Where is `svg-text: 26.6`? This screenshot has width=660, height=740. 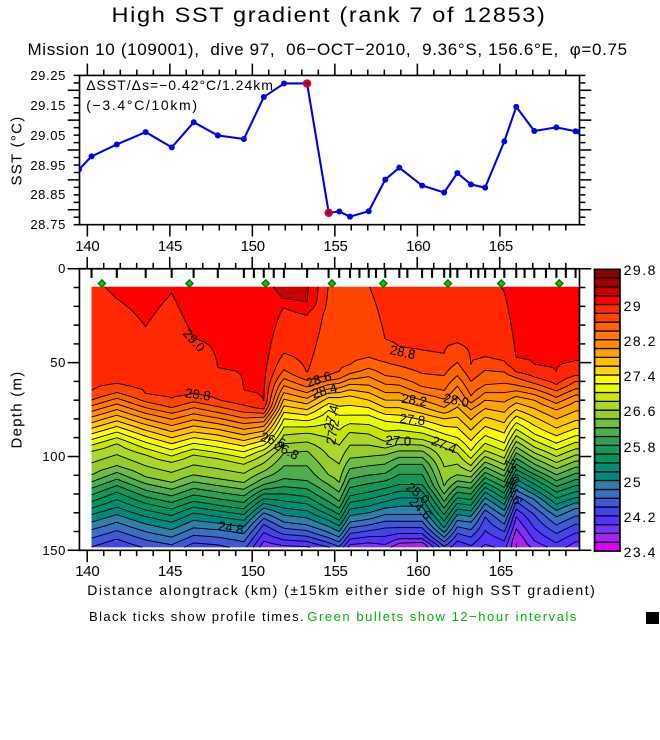
svg-text: 26.6 is located at coordinates (273, 440).